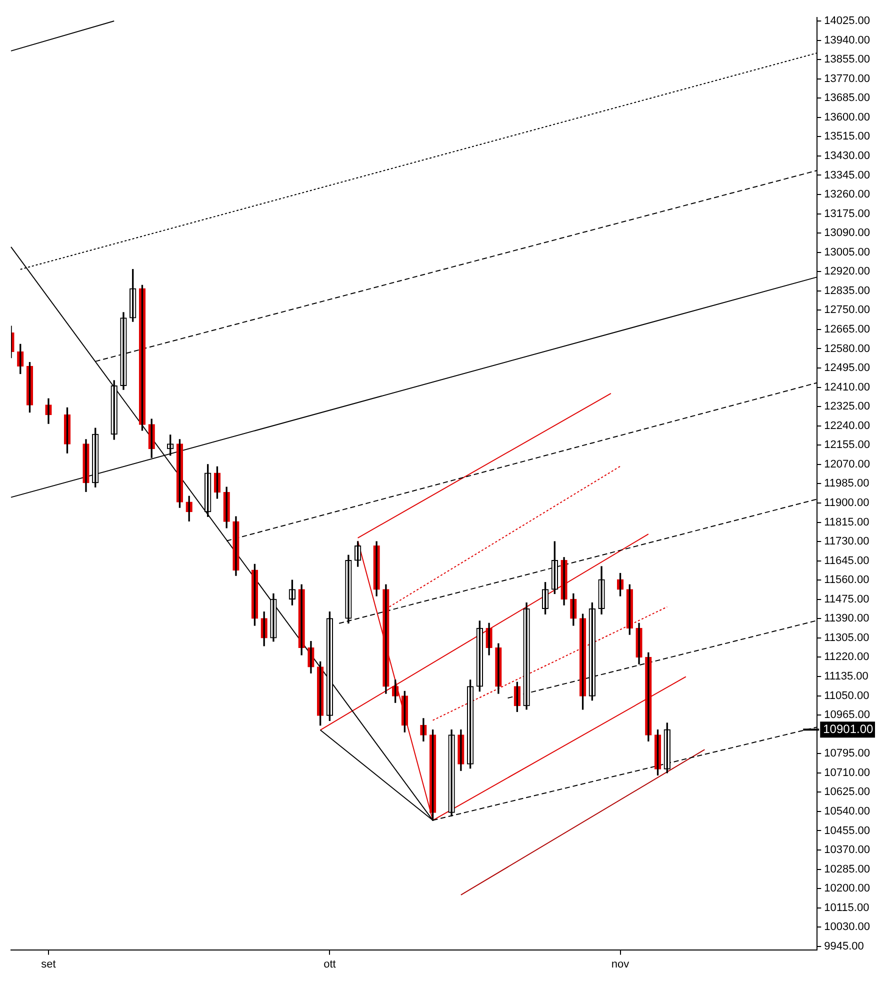 Image resolution: width=883 pixels, height=982 pixels. Describe the element at coordinates (847, 387) in the screenshot. I see `y-tick-label: 12410.00` at that location.